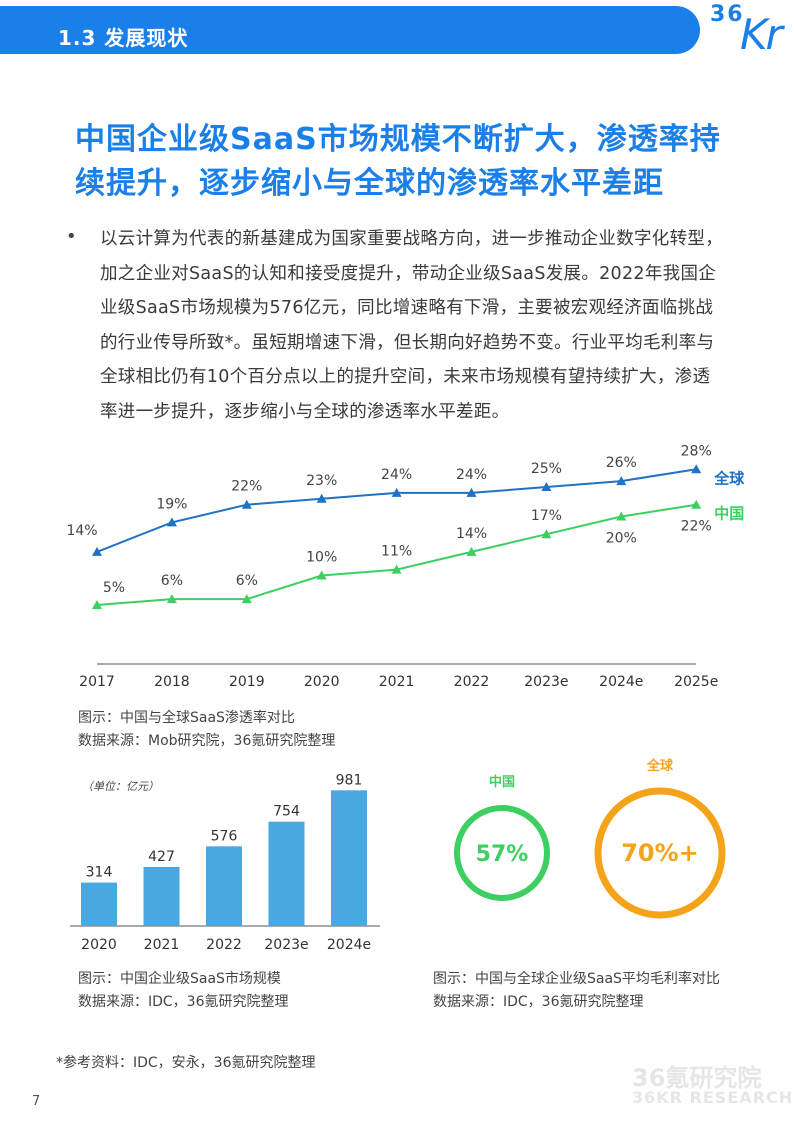 The width and height of the screenshot is (794, 1123). I want to click on bar-value-label: 427, so click(161, 857).